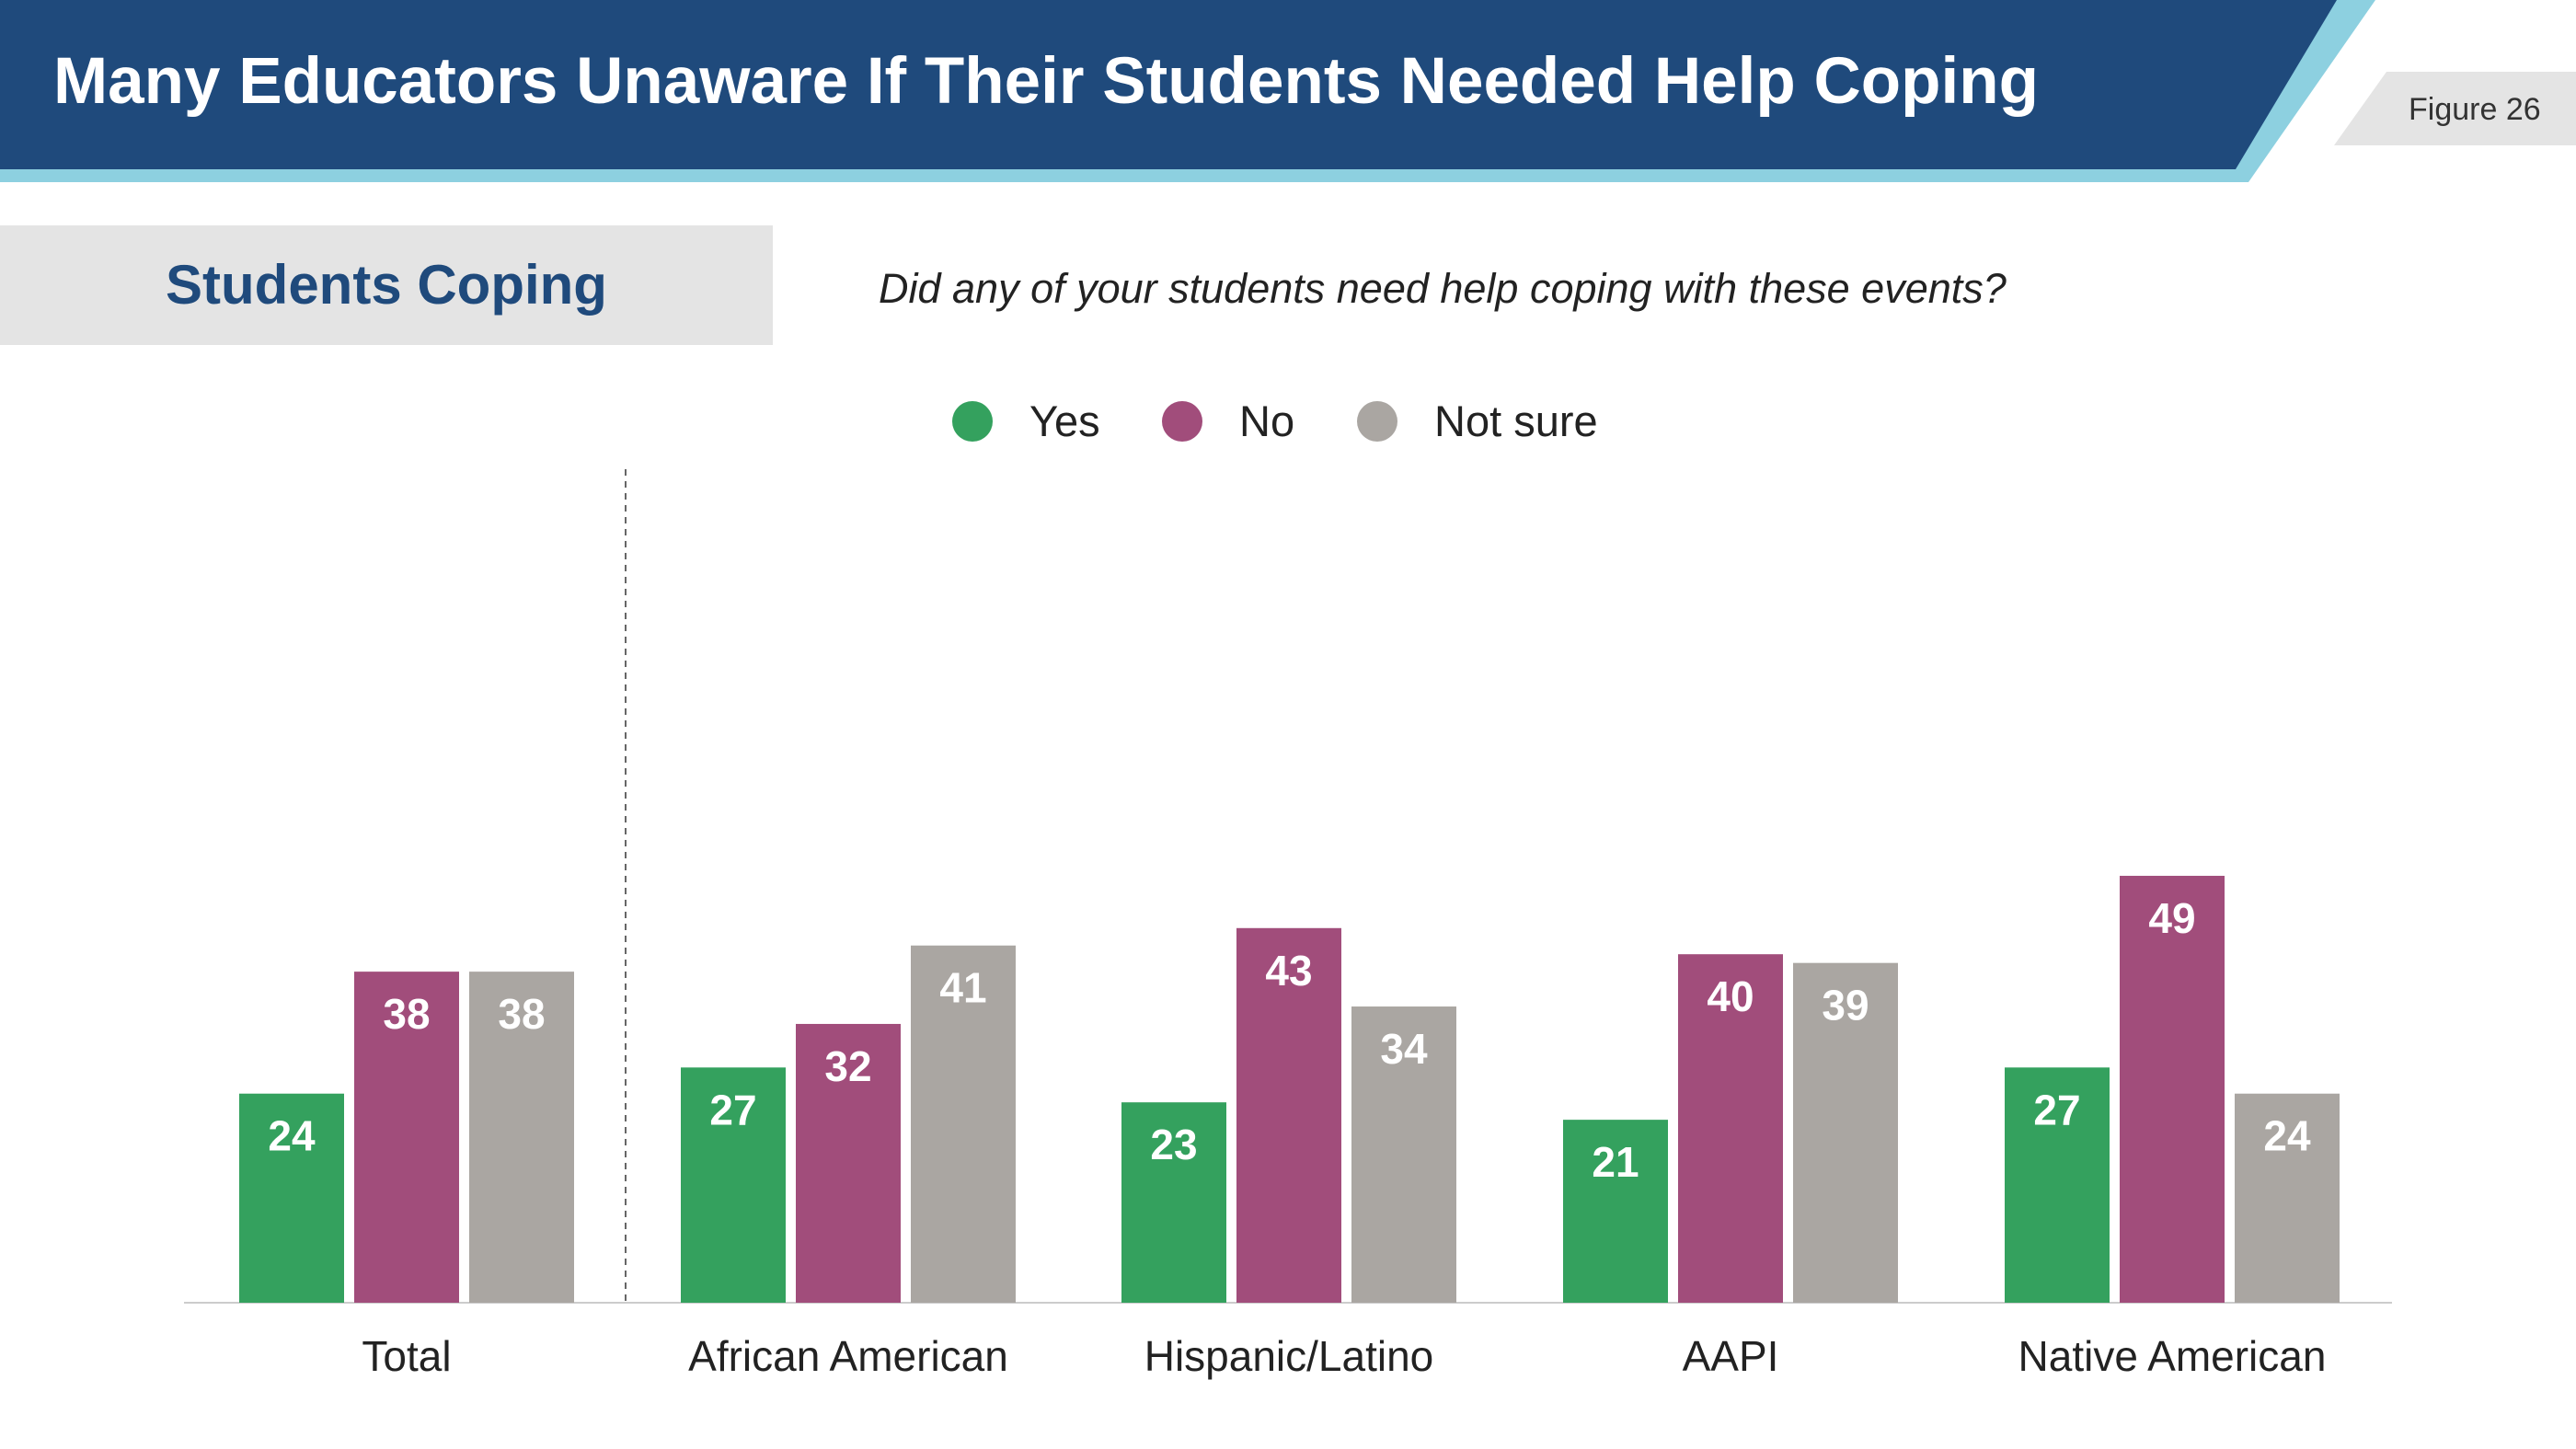 This screenshot has width=2576, height=1449. Describe the element at coordinates (1516, 421) in the screenshot. I see `legend-label-not-sure: Not sure` at that location.